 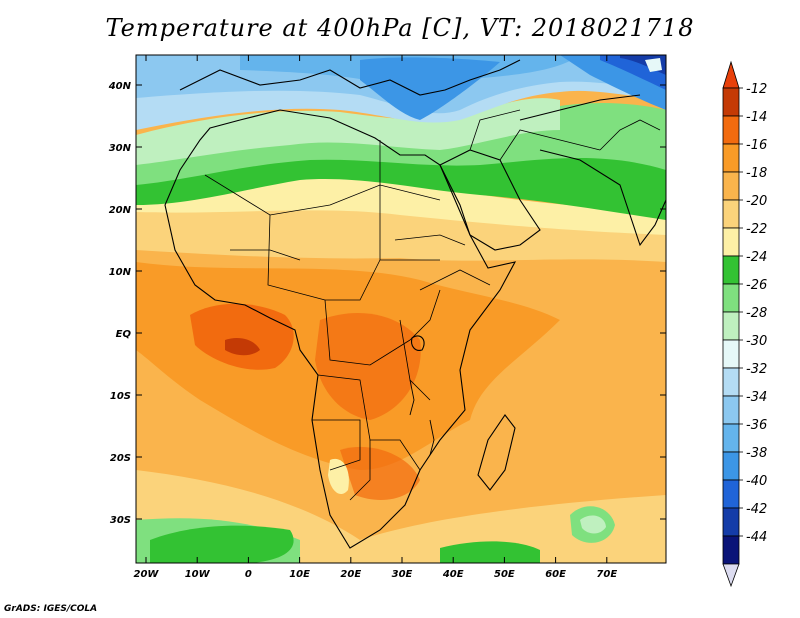 What do you see at coordinates (756, 201) in the screenshot?
I see `colorbar-label: -20` at bounding box center [756, 201].